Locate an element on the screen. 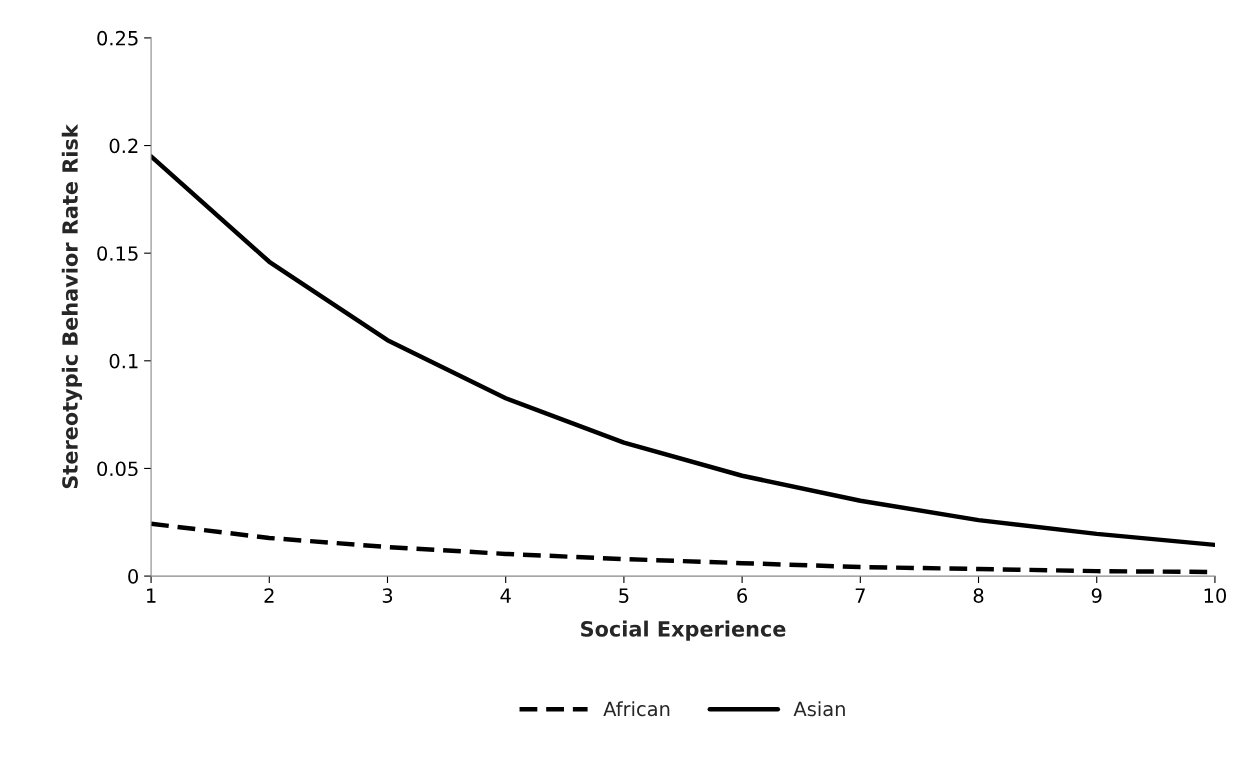 This screenshot has width=1259, height=758. legend-label: Asian is located at coordinates (819, 709).